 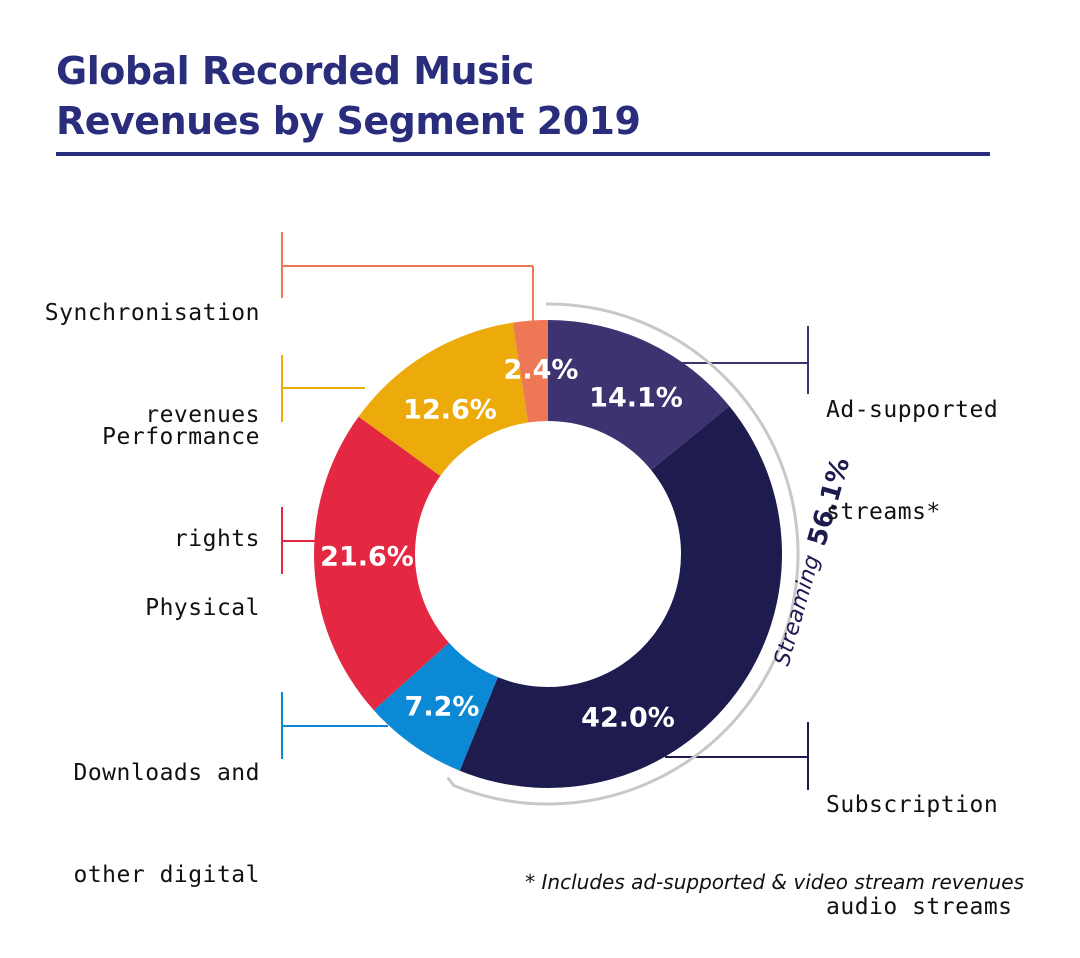 I want to click on value-label-sync: 2.4%, so click(x=541, y=370).